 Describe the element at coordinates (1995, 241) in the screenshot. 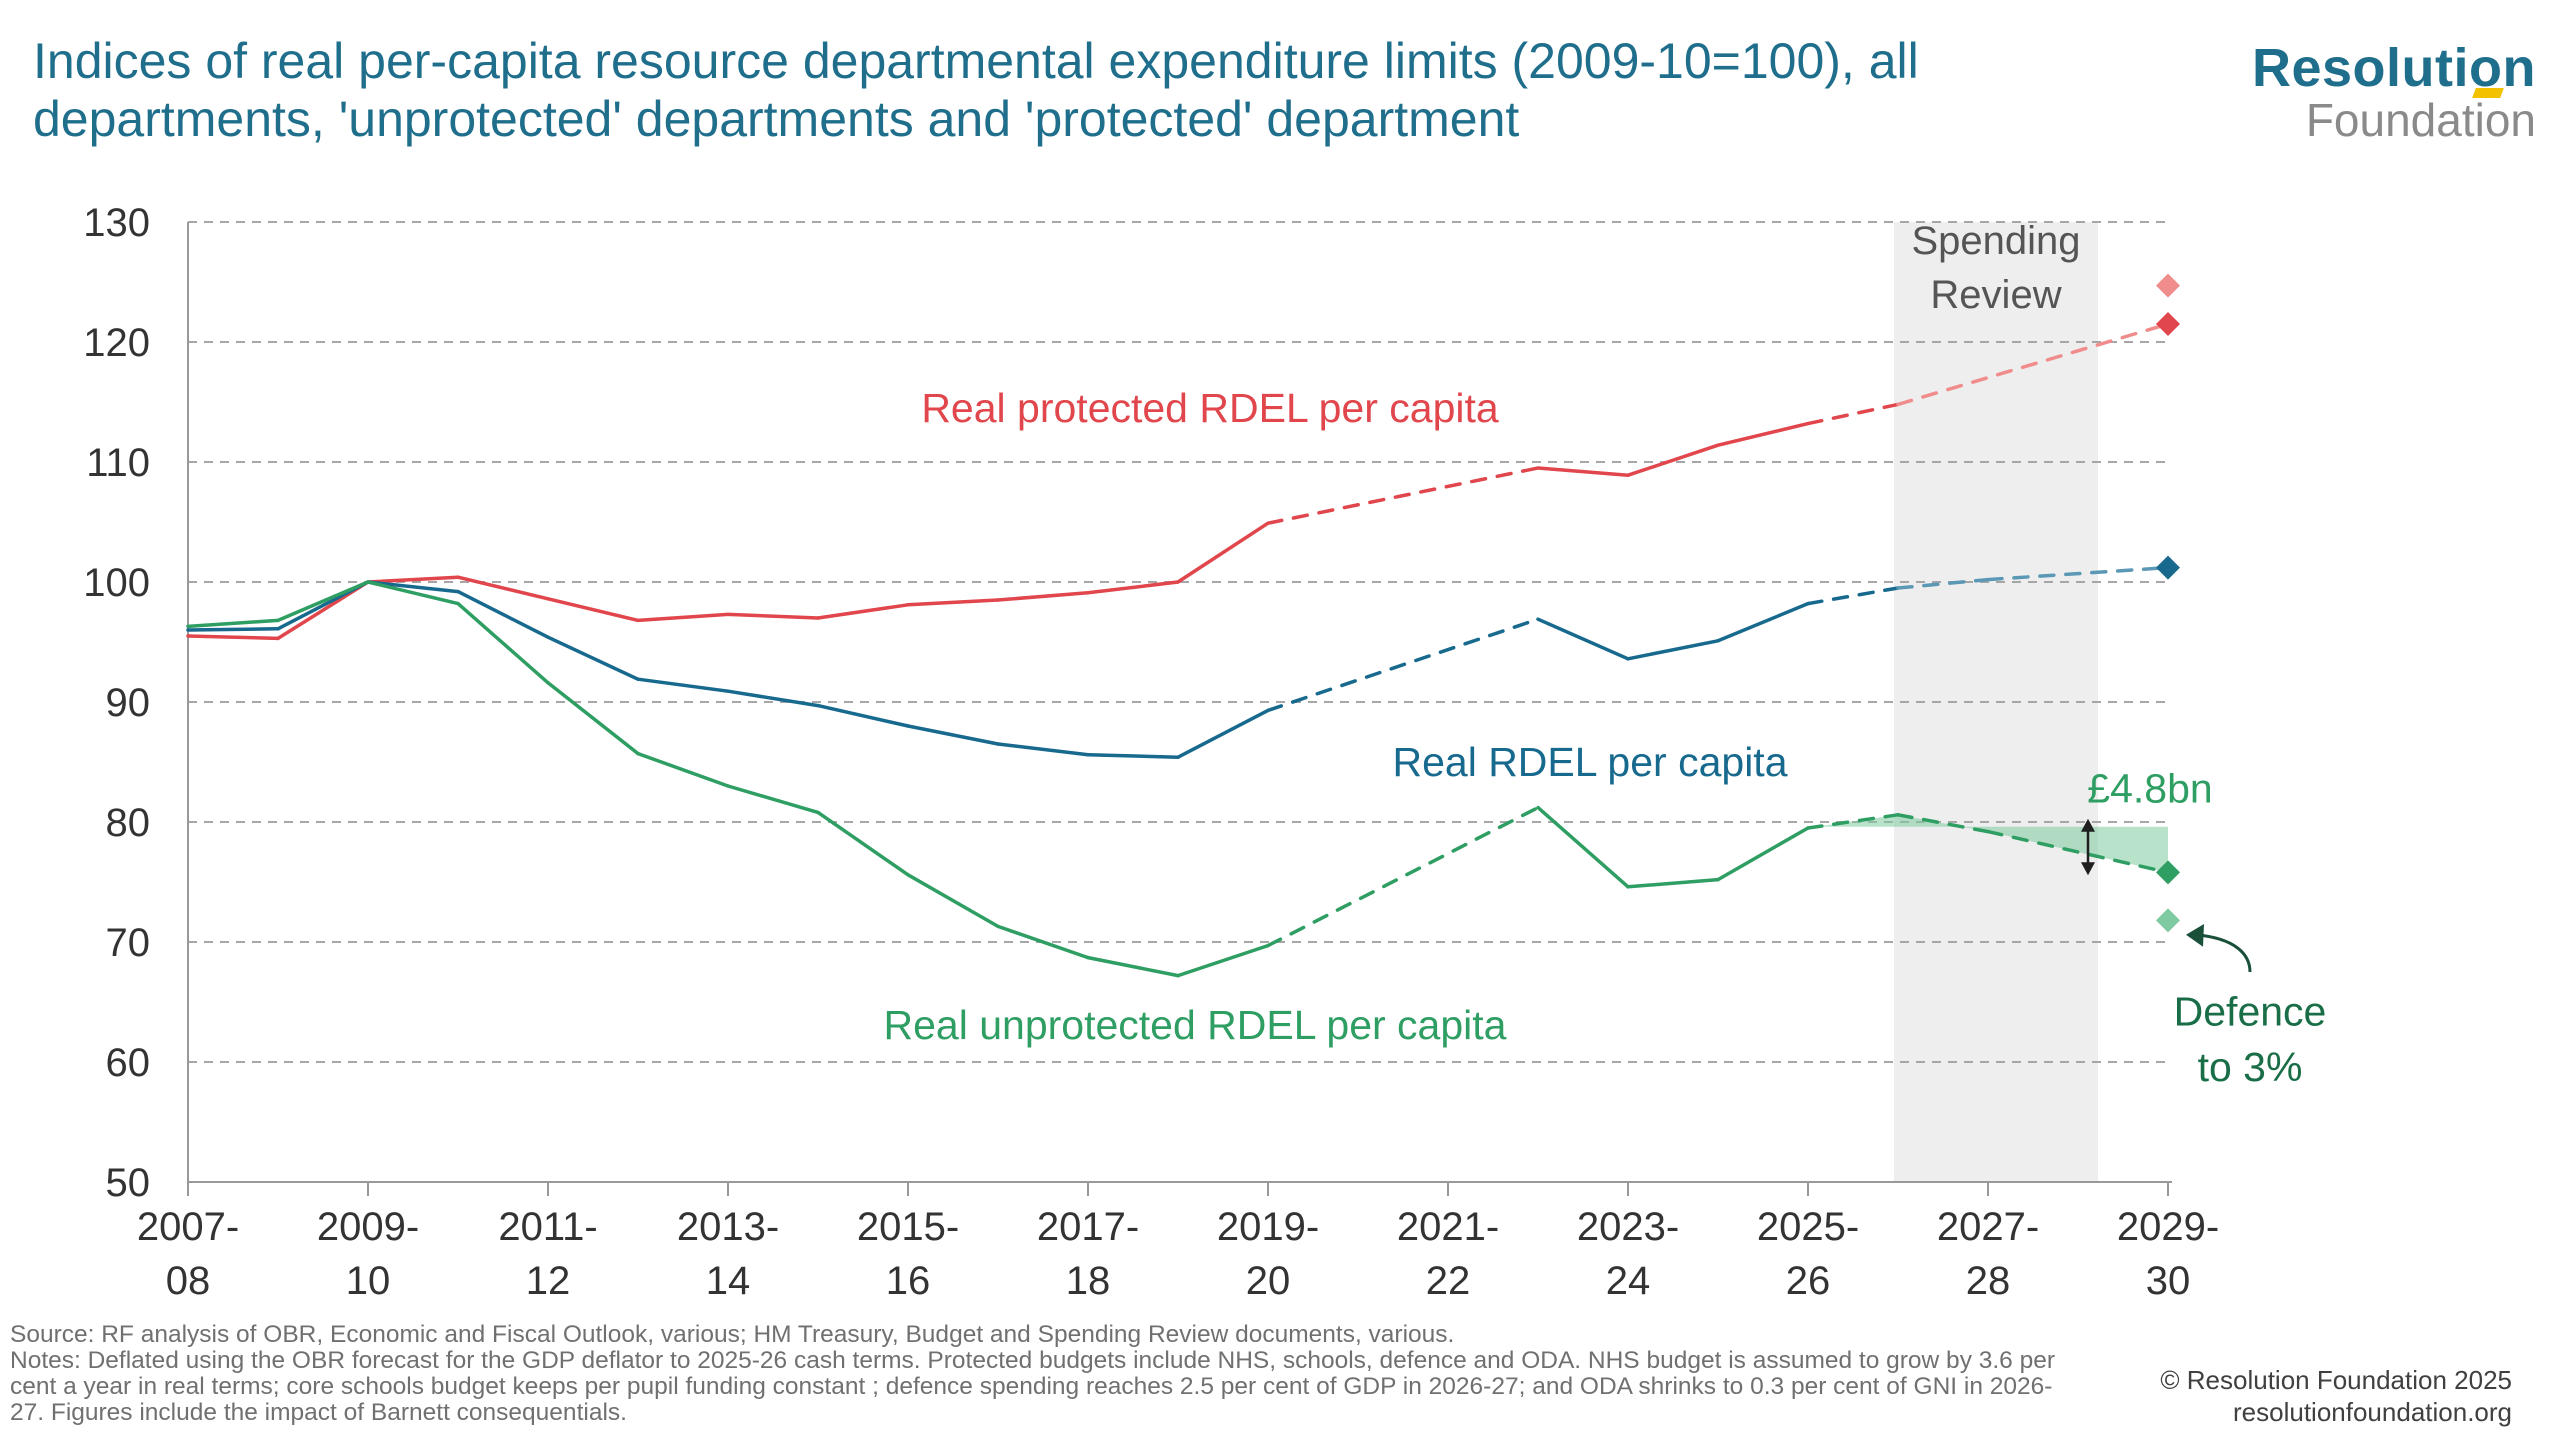

I see `spending-review-label: Spending` at that location.